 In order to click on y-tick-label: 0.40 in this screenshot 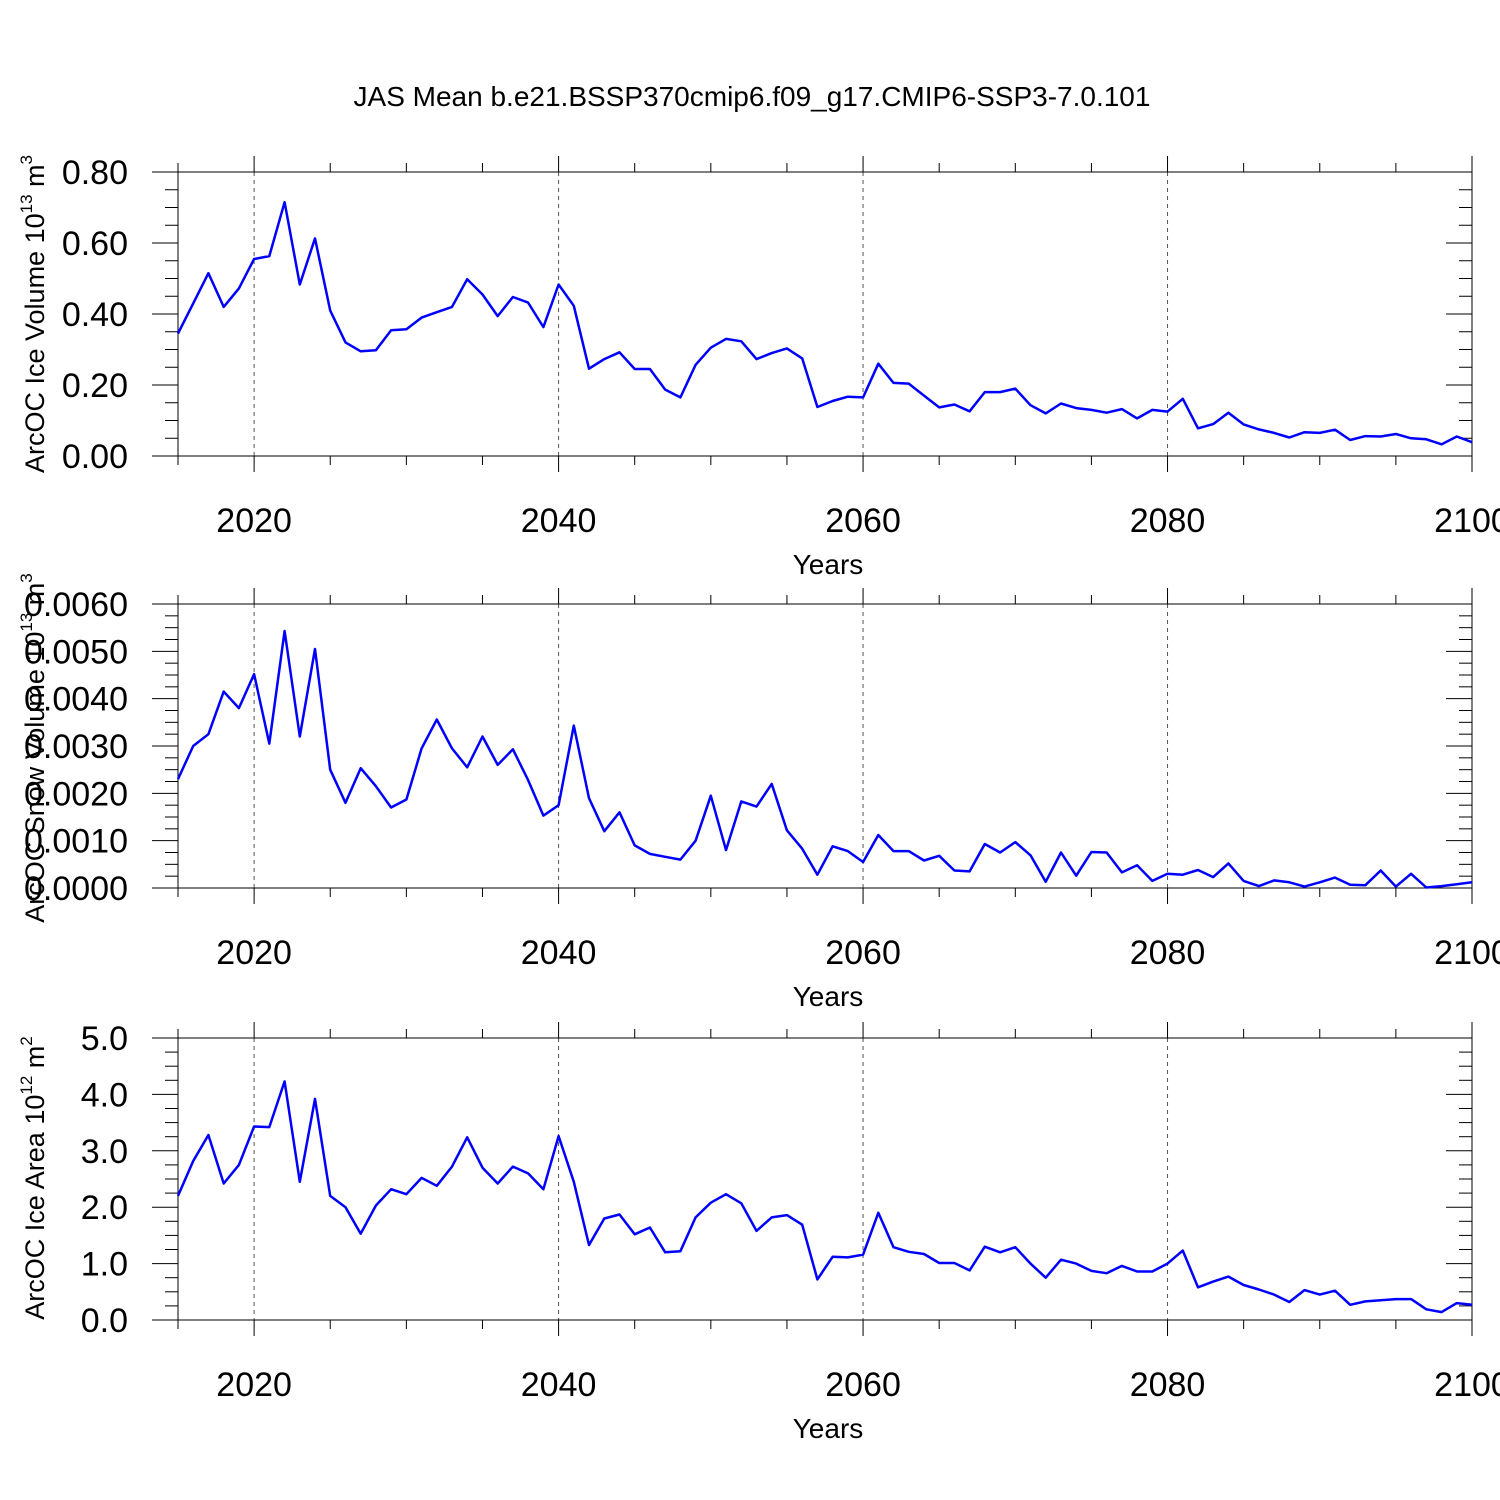, I will do `click(95, 315)`.